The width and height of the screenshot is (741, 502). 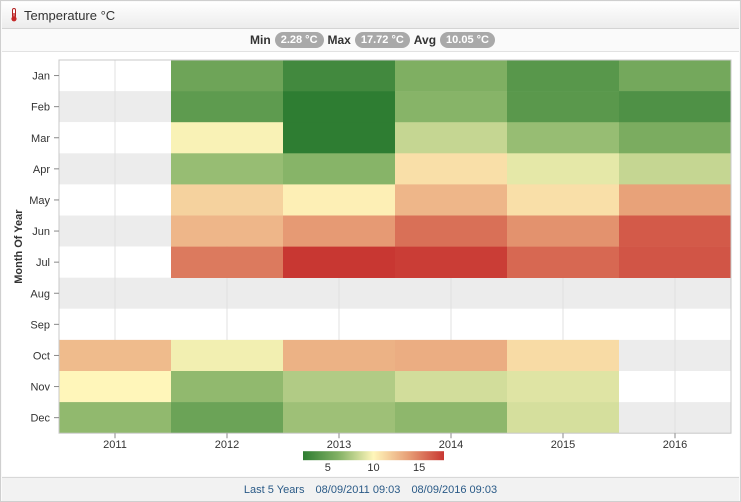 I want to click on max-value-badge: 17.72 °C, so click(x=382, y=40).